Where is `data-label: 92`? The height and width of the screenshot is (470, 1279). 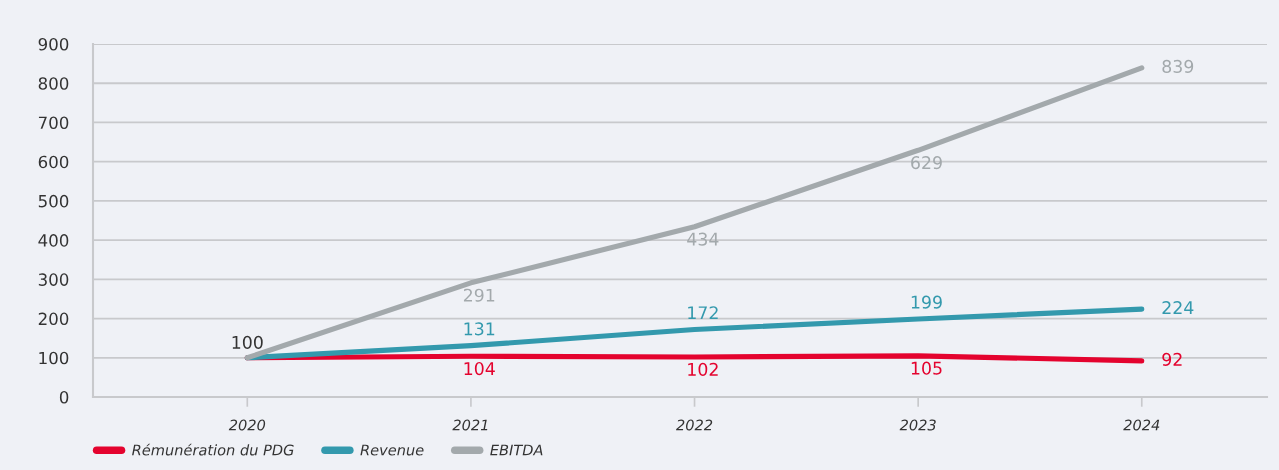
data-label: 92 is located at coordinates (1172, 359).